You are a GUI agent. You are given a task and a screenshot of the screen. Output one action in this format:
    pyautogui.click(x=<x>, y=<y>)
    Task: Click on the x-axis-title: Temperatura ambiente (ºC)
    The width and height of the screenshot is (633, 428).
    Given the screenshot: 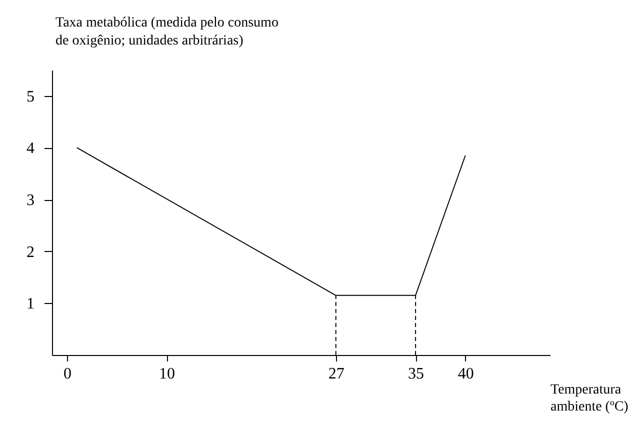 What is the action you would take?
    pyautogui.click(x=589, y=398)
    